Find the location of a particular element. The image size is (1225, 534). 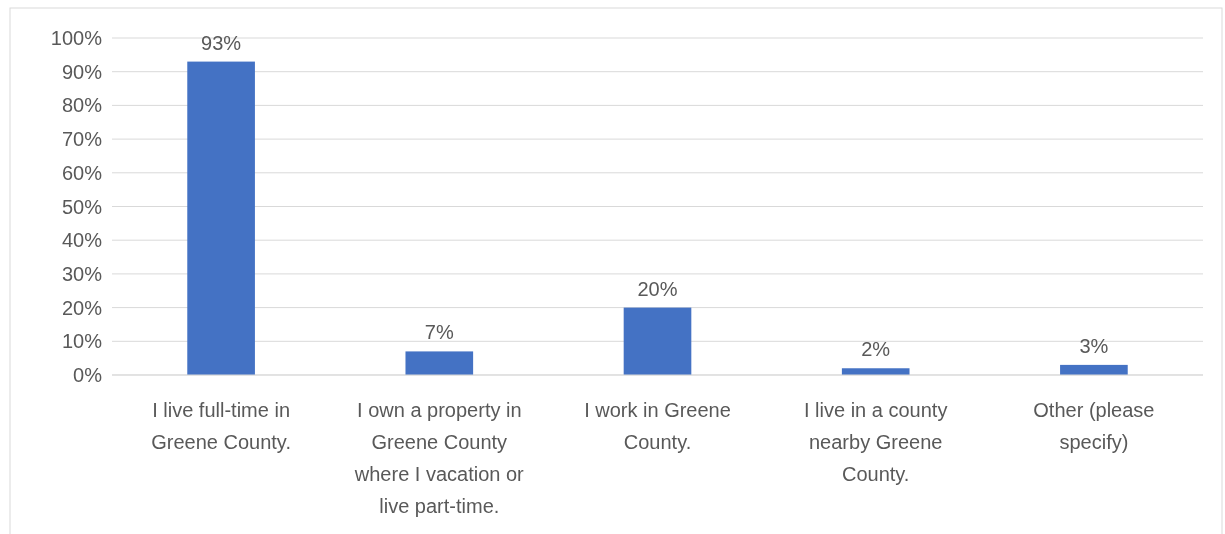

y-tick-label: 40% is located at coordinates (82, 240).